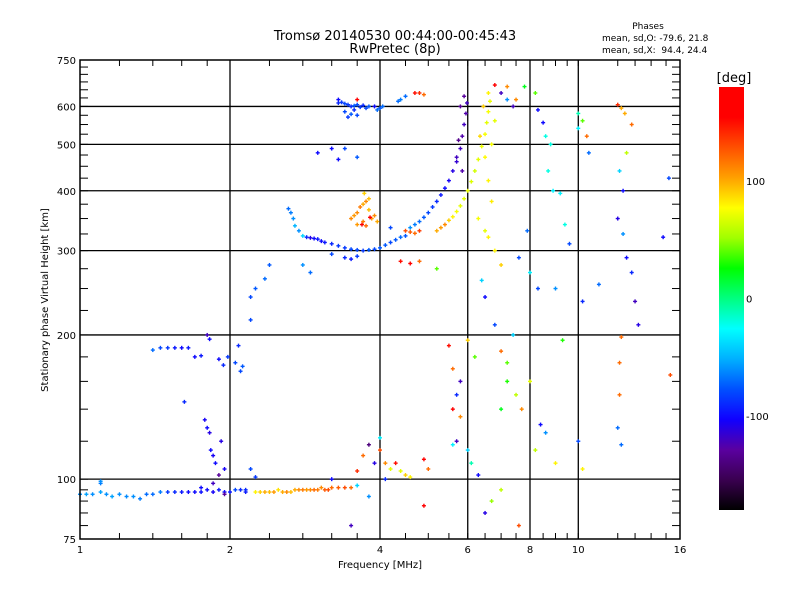 The image size is (800, 600). What do you see at coordinates (680, 550) in the screenshot?
I see `x-tick-label: 16` at bounding box center [680, 550].